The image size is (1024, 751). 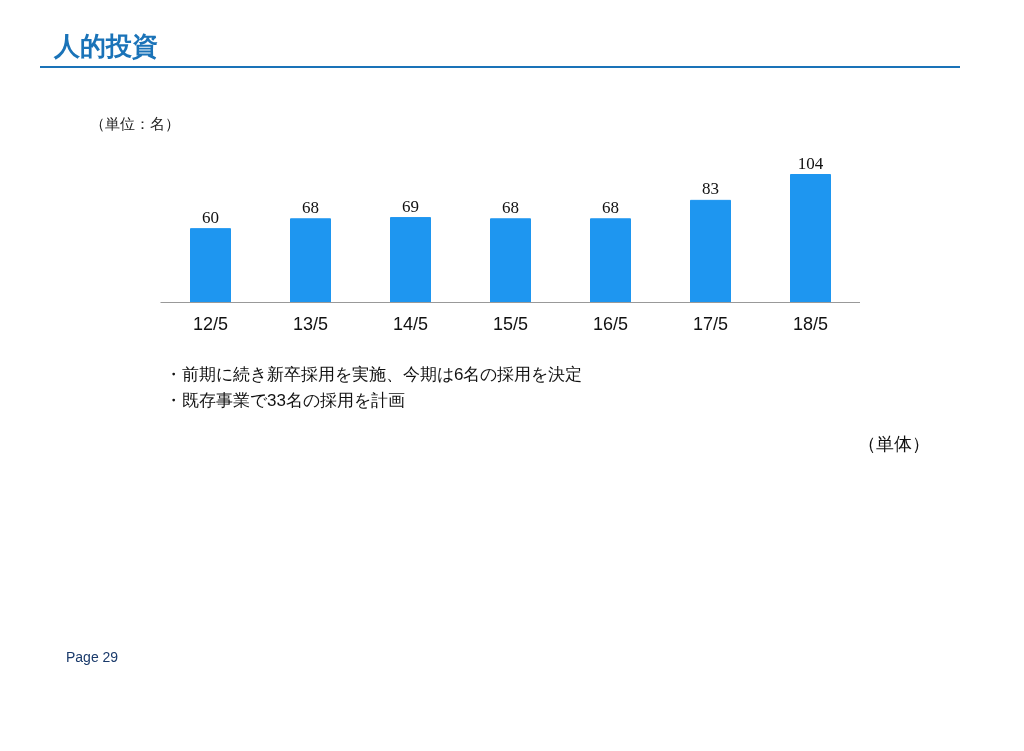 What do you see at coordinates (610, 323) in the screenshot?
I see `x-tick-label: 16/5` at bounding box center [610, 323].